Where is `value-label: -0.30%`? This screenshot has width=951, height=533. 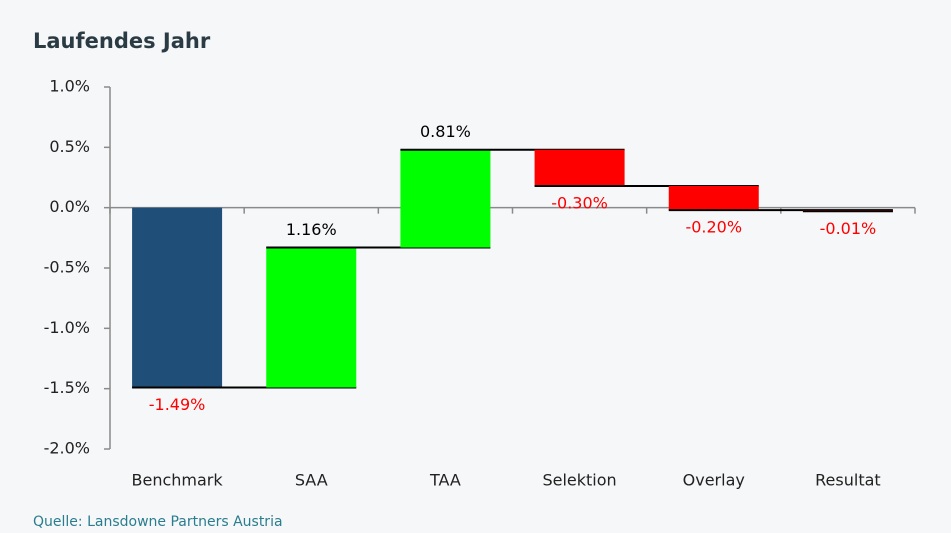 value-label: -0.30% is located at coordinates (579, 202).